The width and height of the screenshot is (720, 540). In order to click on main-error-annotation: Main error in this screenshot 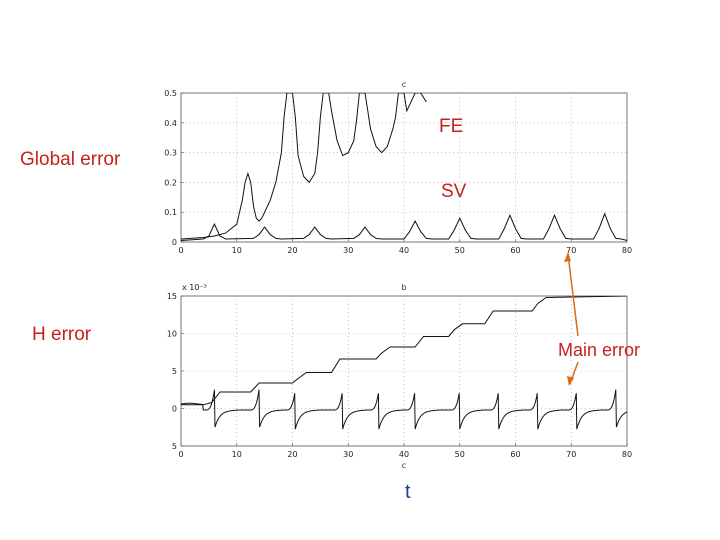, I will do `click(599, 350)`.